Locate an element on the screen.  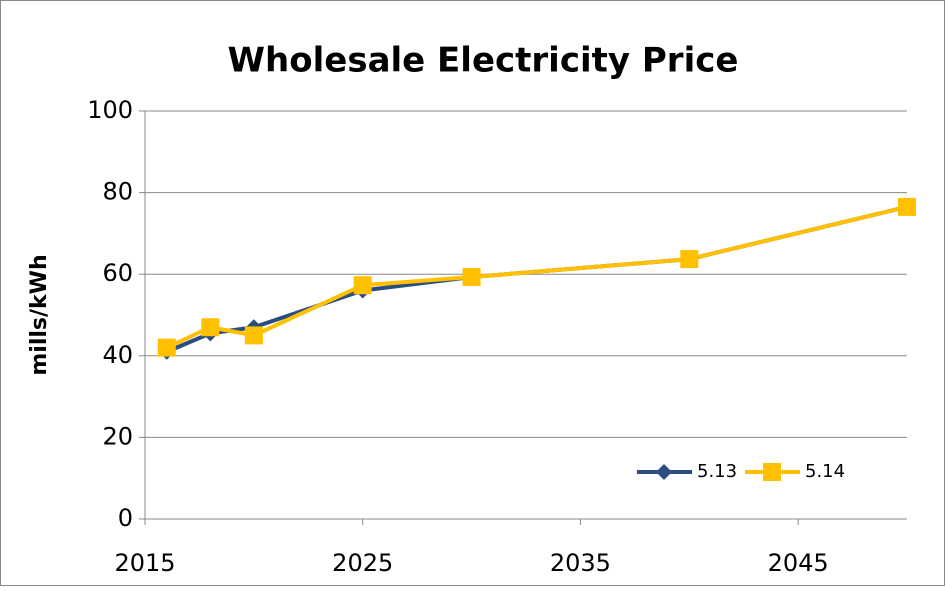
y-tick-label: 100 is located at coordinates (110, 110).